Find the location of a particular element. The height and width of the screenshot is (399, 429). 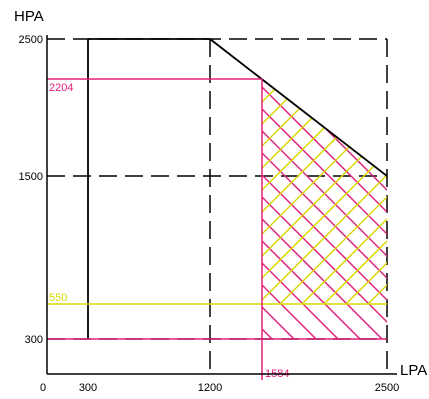

x-axis-label: LPA is located at coordinates (413, 370).